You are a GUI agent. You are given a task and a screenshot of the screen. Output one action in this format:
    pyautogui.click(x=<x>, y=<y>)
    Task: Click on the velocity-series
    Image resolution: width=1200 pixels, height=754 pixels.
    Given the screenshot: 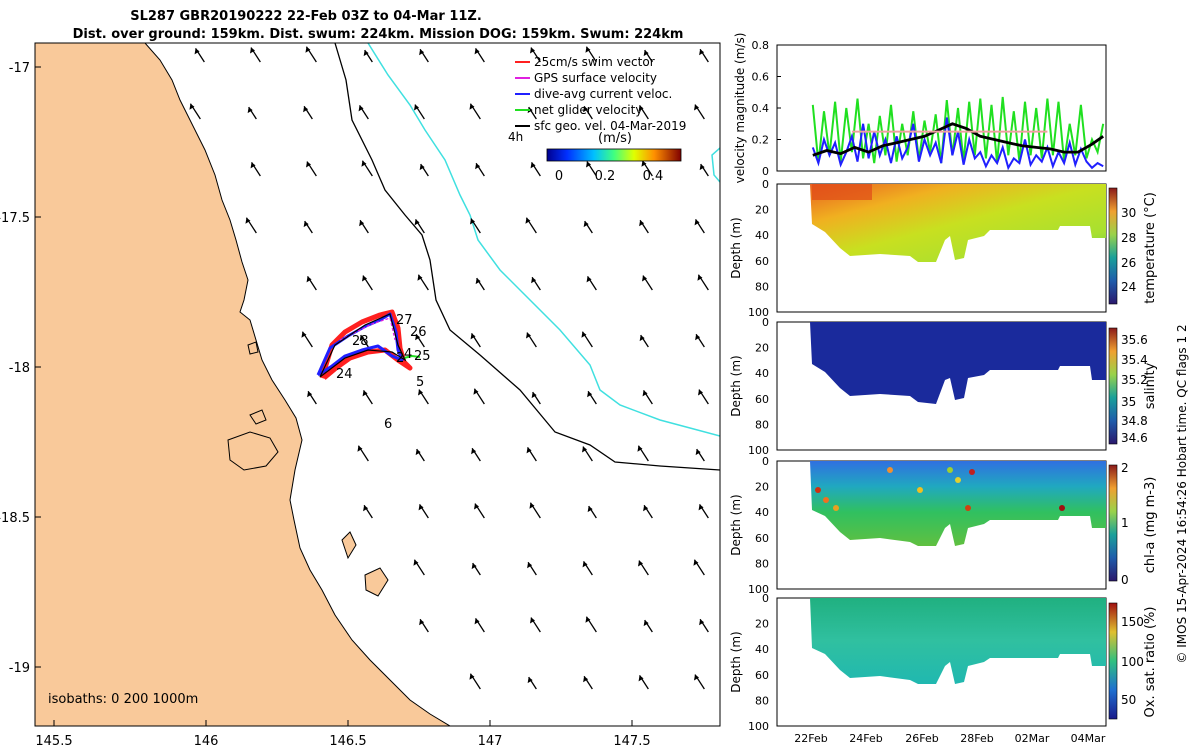 What is the action you would take?
    pyautogui.click(x=958, y=133)
    